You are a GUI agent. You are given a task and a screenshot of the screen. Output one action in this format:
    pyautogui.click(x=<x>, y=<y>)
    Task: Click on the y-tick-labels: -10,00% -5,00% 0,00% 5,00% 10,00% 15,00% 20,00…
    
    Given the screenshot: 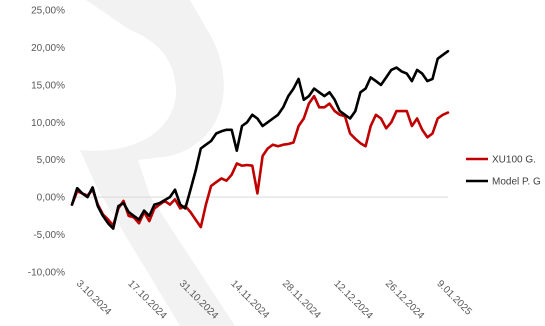 What is the action you would take?
    pyautogui.click(x=46, y=142)
    